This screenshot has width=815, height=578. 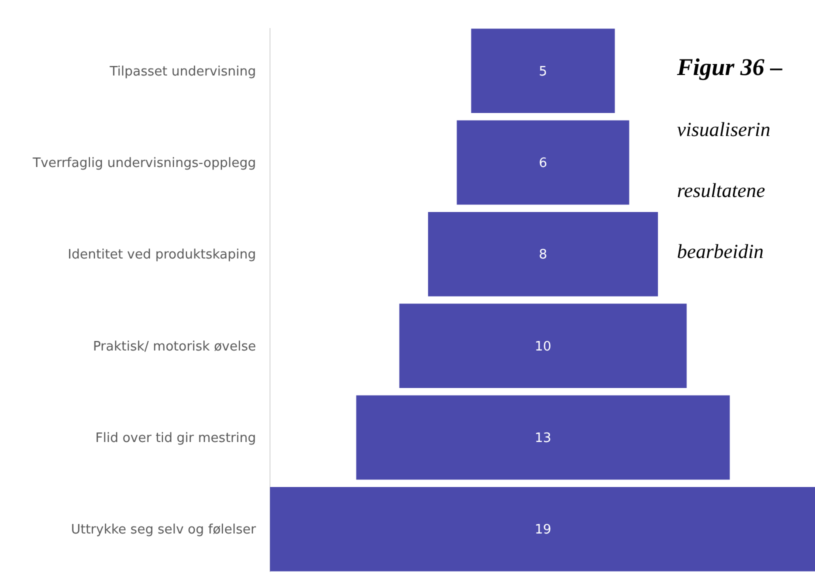 What do you see at coordinates (543, 346) in the screenshot?
I see `data-label: 10` at bounding box center [543, 346].